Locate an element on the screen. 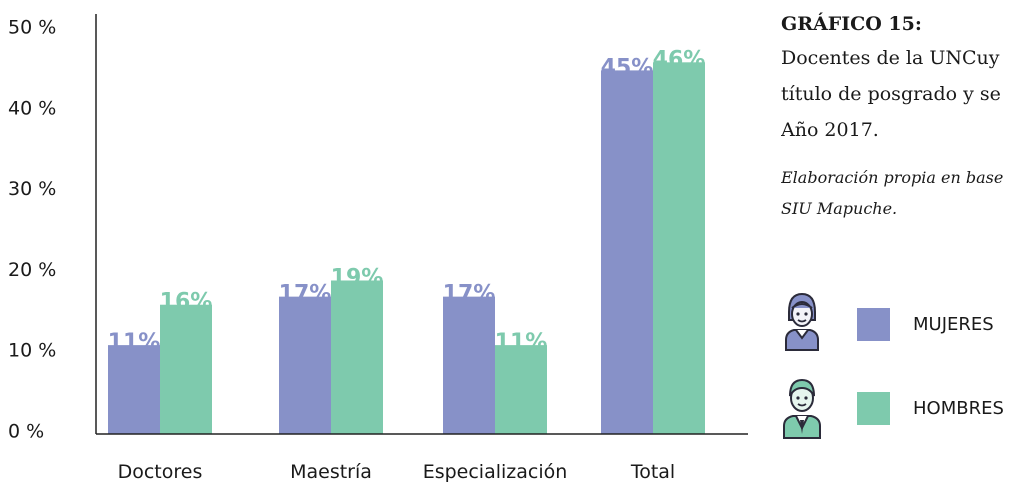 The height and width of the screenshot is (491, 1024). x-category-label: Doctores is located at coordinates (160, 472).